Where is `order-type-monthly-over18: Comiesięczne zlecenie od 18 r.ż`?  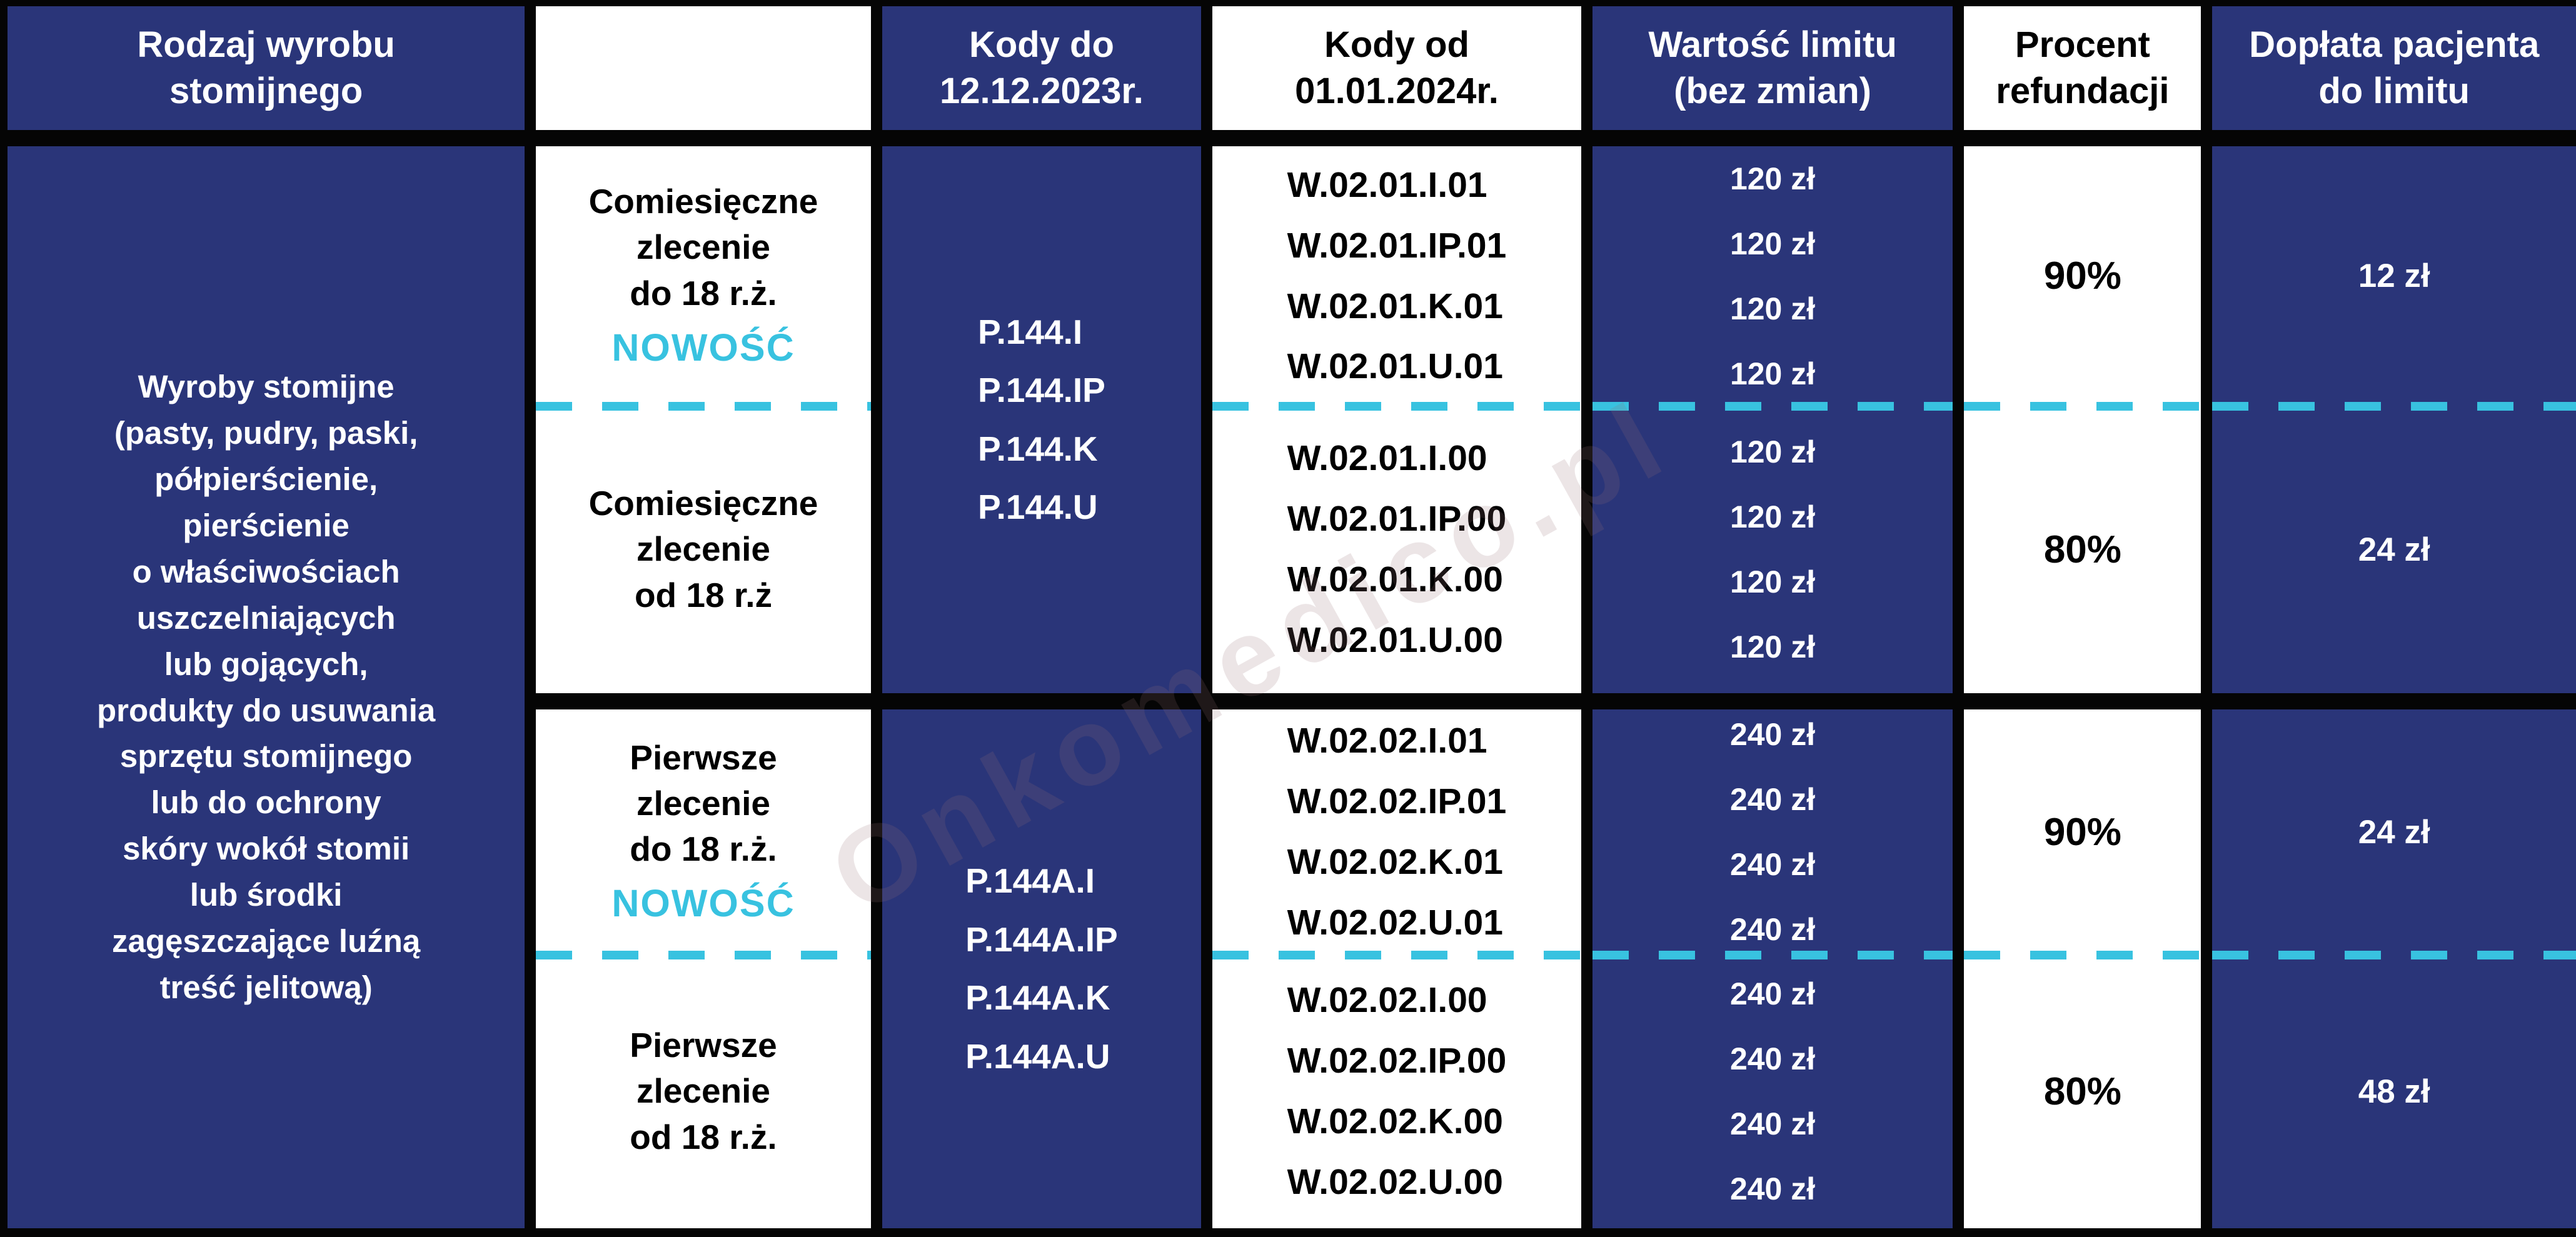 order-type-monthly-over18: Comiesięczne zlecenie od 18 r.ż is located at coordinates (703, 549).